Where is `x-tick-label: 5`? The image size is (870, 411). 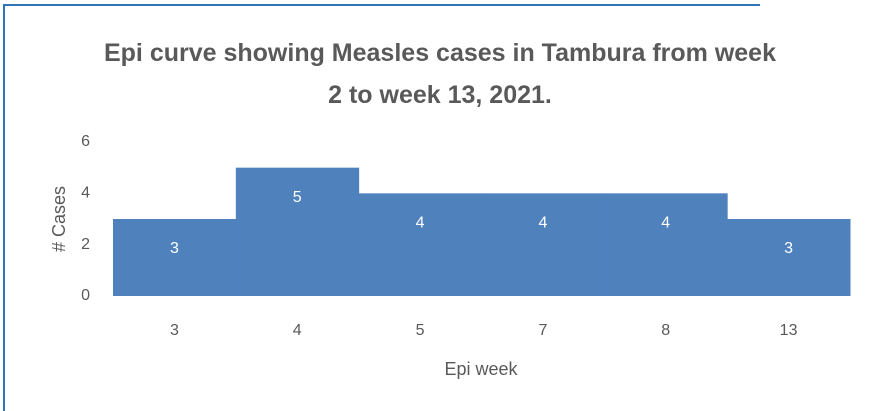 x-tick-label: 5 is located at coordinates (420, 330).